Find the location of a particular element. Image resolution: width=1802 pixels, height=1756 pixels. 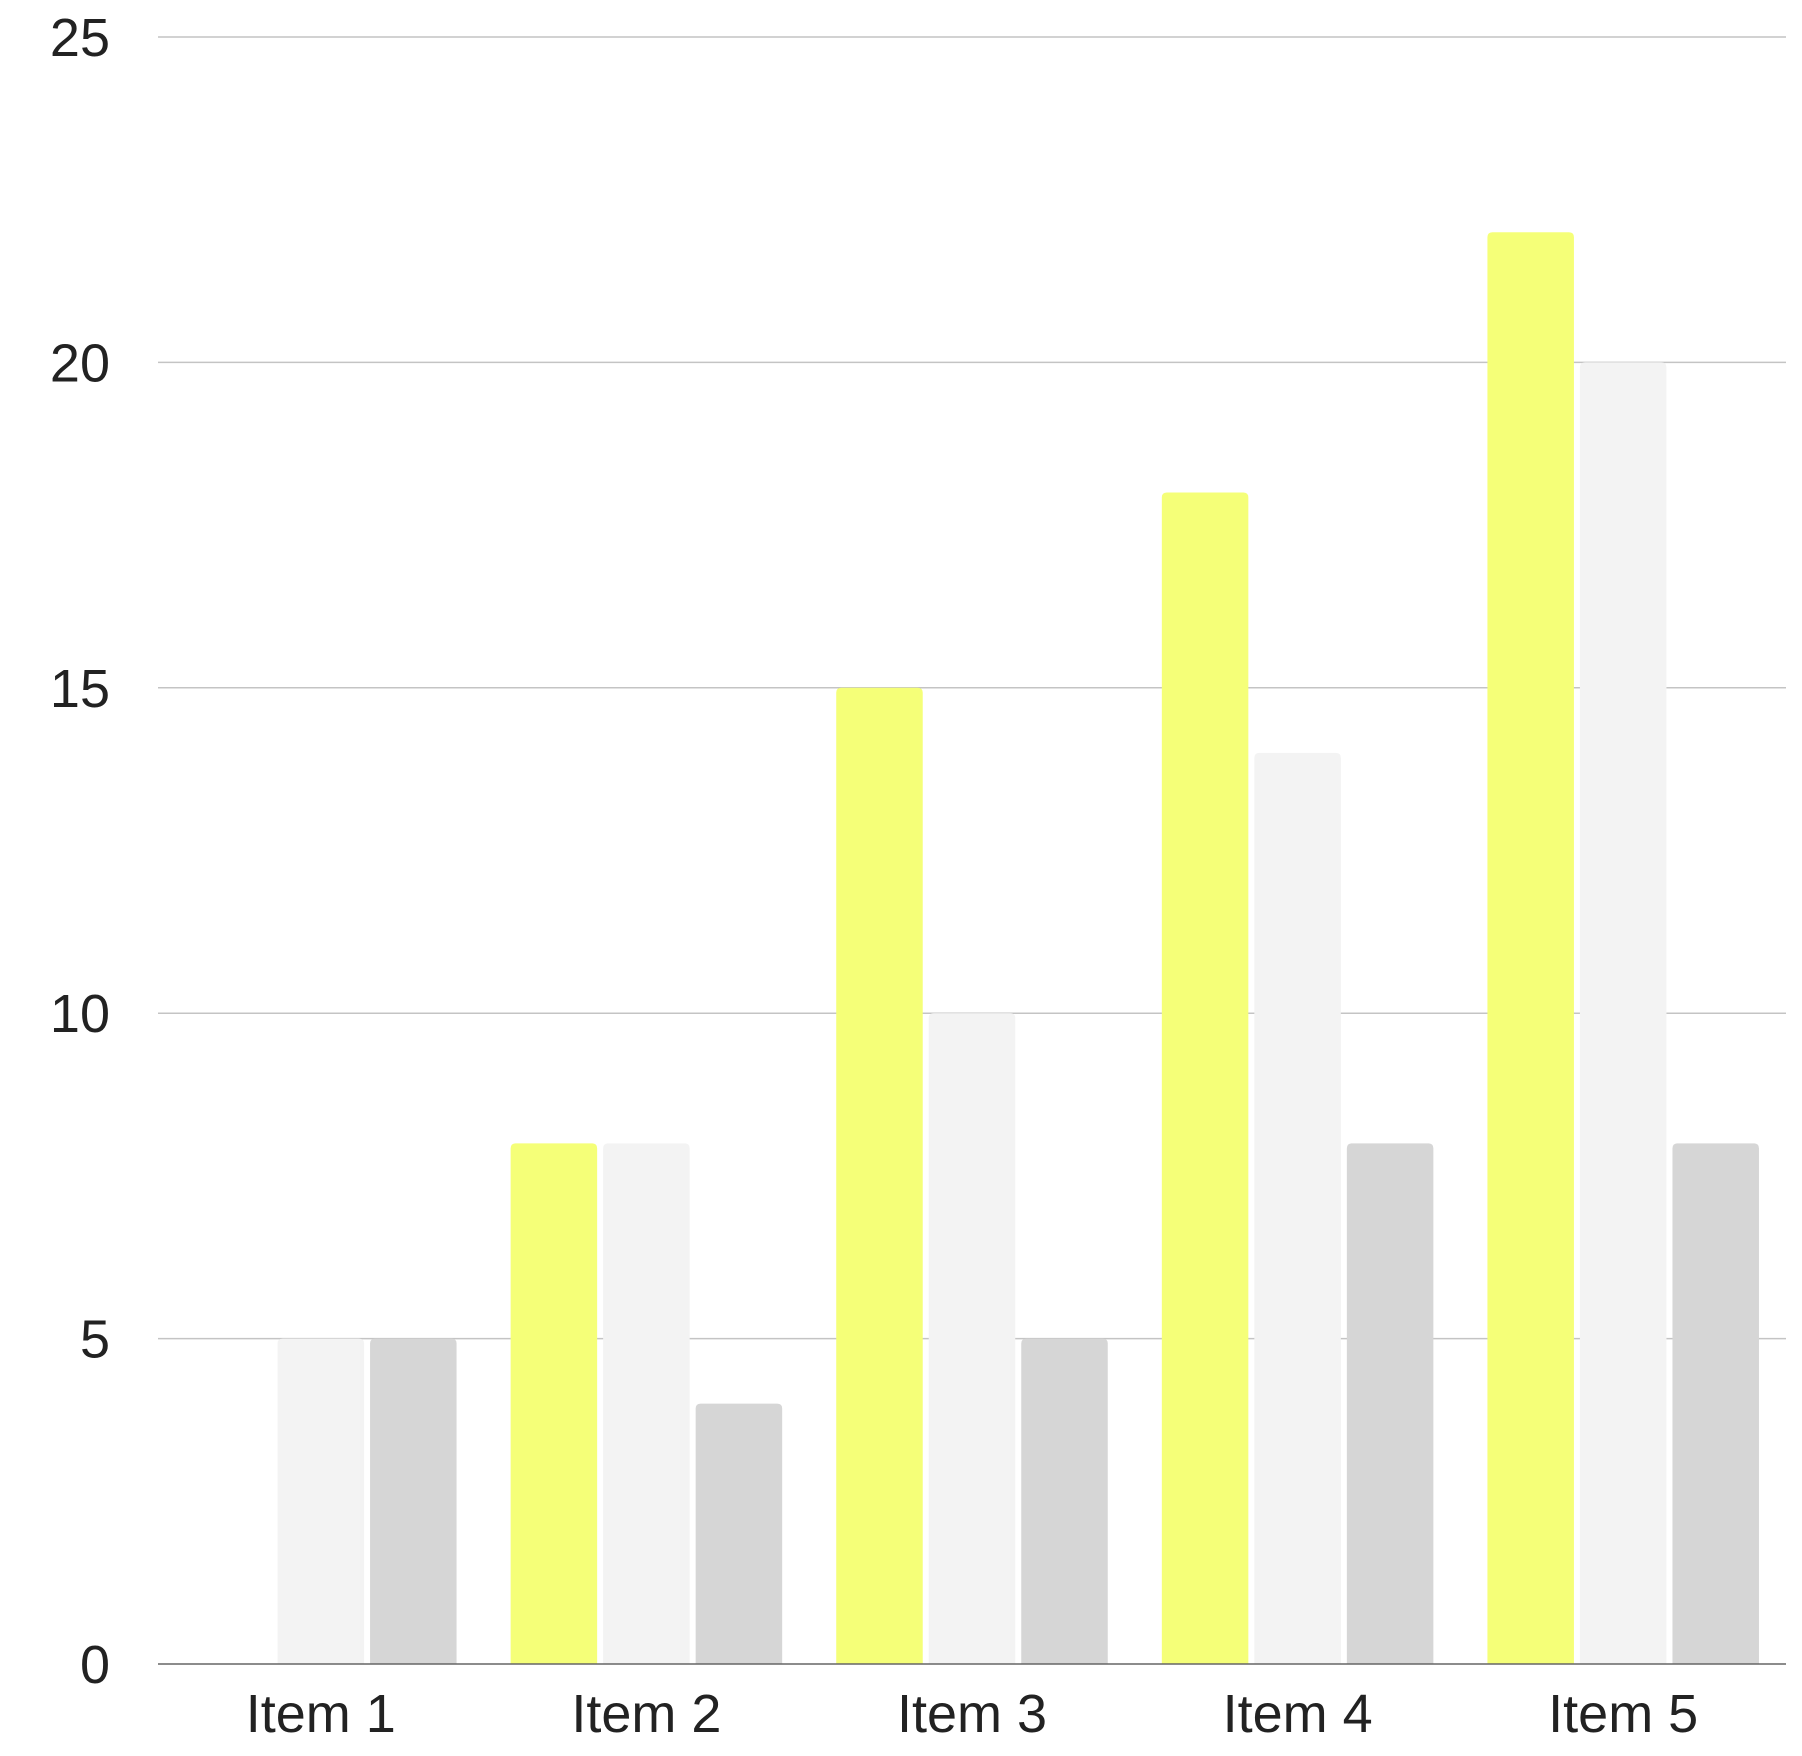

bar-series2-item5 is located at coordinates (1623, 1013).